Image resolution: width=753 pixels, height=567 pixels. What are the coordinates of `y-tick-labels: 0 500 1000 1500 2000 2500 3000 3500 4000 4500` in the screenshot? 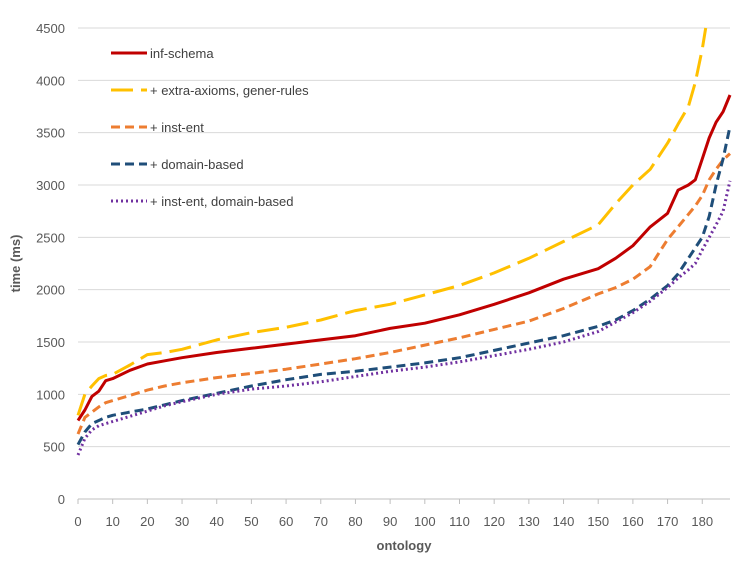 It's located at (50, 264).